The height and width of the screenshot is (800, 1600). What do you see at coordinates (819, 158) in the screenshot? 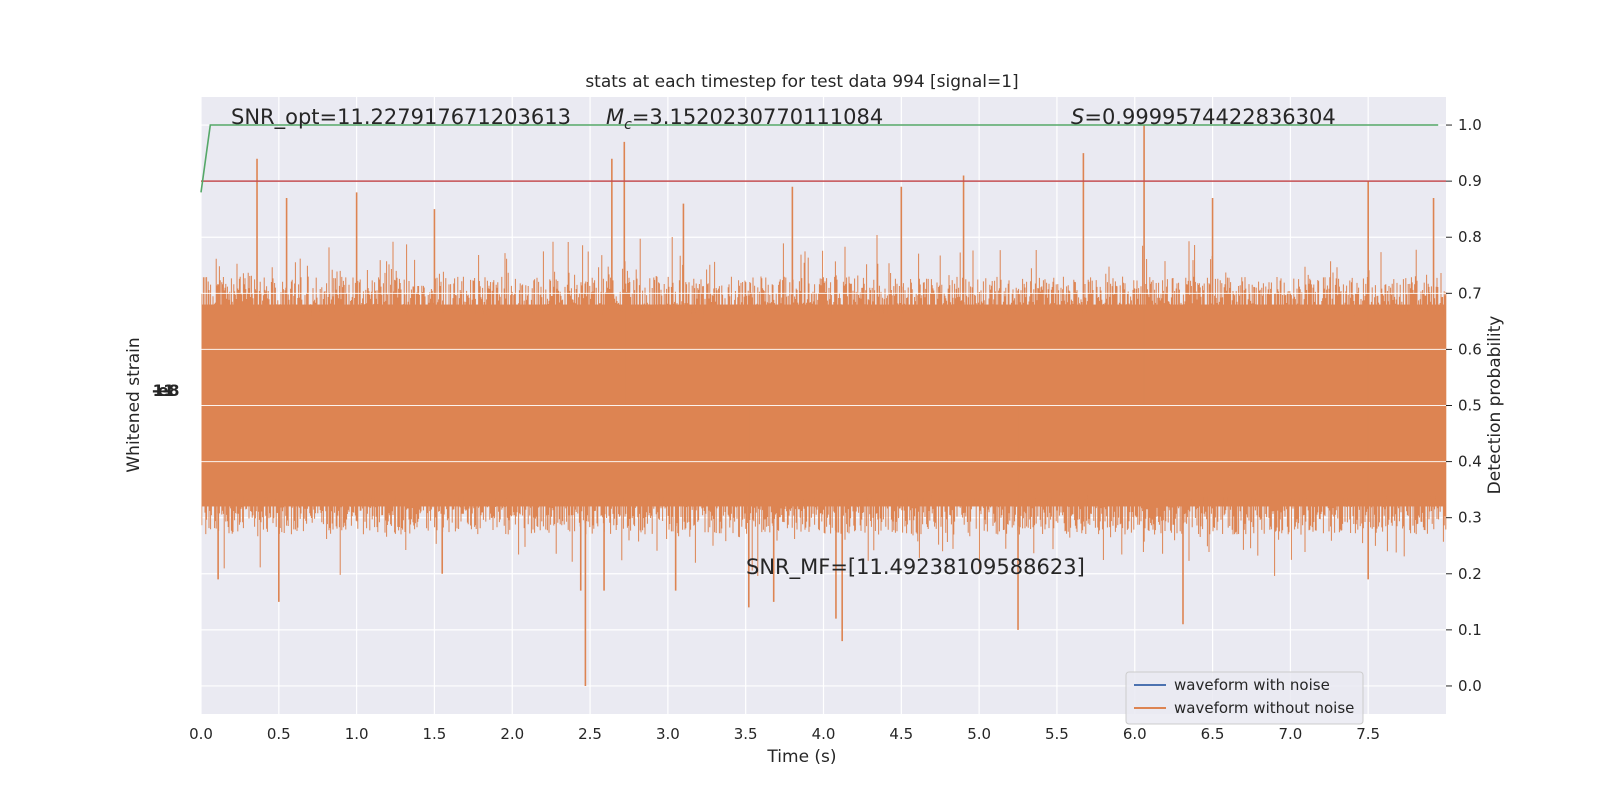
I see `detection-probability-line` at bounding box center [819, 158].